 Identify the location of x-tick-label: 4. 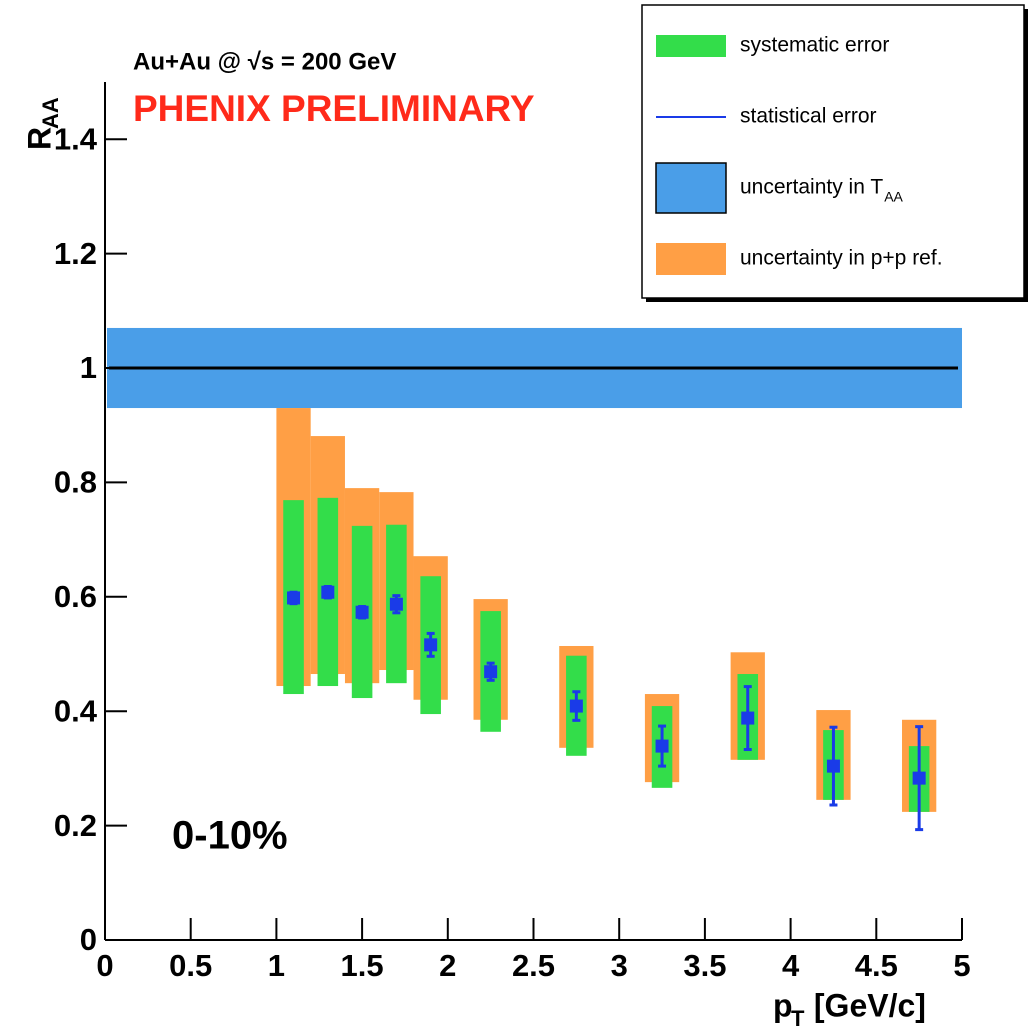
(791, 965).